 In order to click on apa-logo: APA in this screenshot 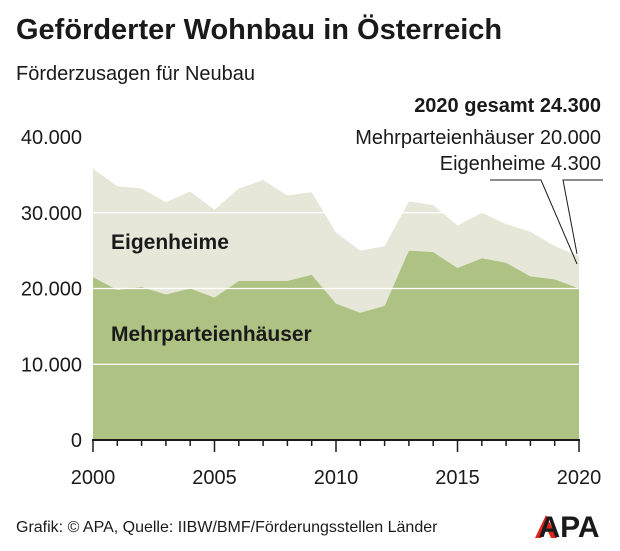, I will do `click(569, 525)`.